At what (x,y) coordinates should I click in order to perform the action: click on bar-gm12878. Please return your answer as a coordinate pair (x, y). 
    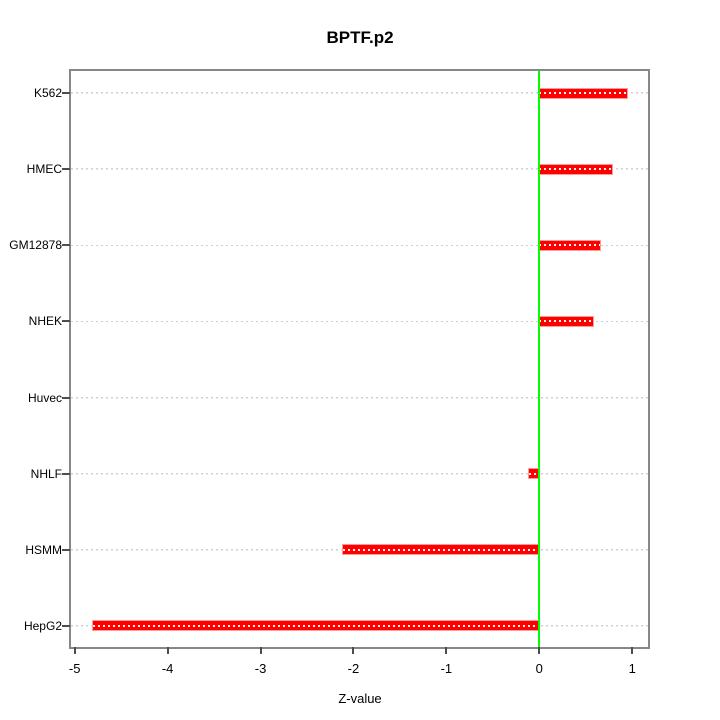
    Looking at the image, I should click on (569, 245).